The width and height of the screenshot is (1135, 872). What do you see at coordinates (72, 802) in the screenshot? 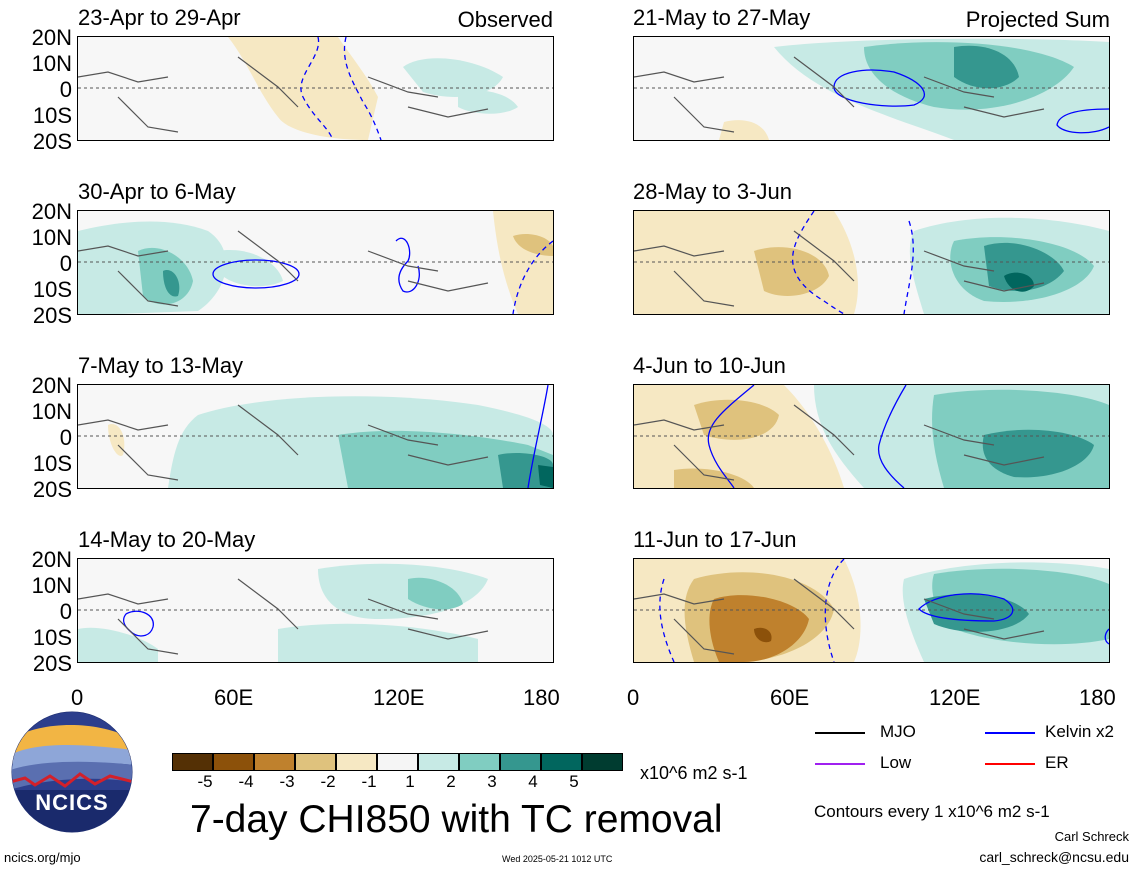
I see `logo-text: NCICS` at bounding box center [72, 802].